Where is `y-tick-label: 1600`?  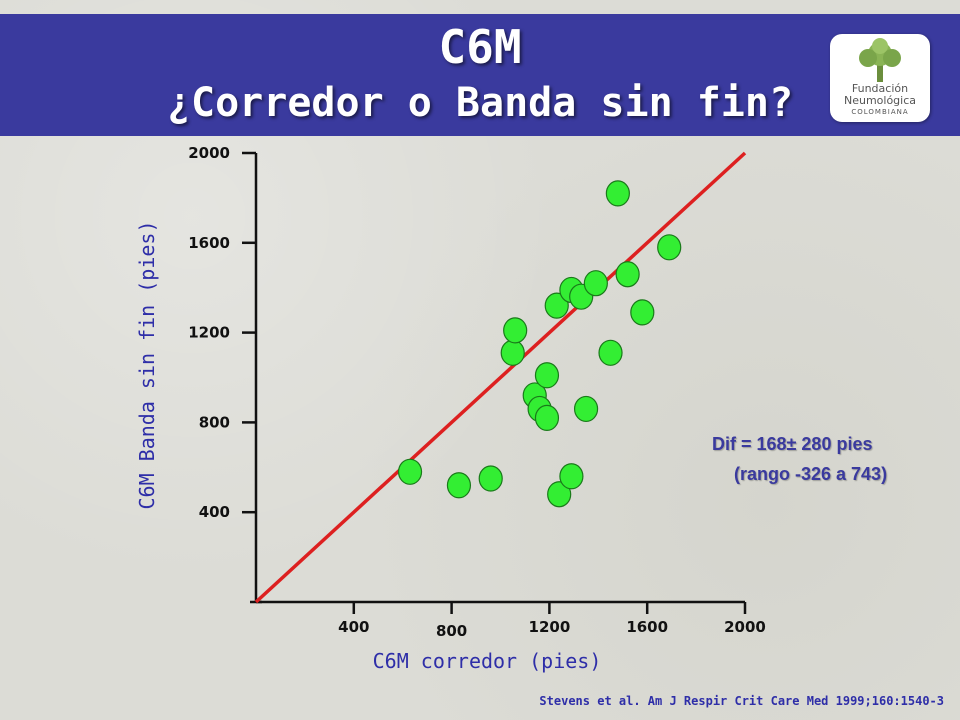 y-tick-label: 1600 is located at coordinates (209, 243).